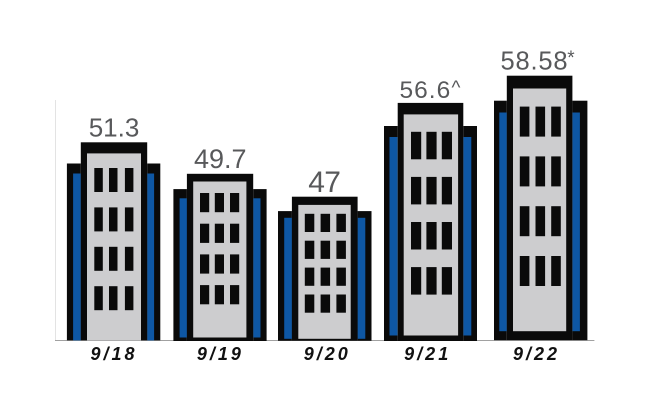 This screenshot has height=400, width=648. I want to click on svg-text: 9/19, so click(220, 354).